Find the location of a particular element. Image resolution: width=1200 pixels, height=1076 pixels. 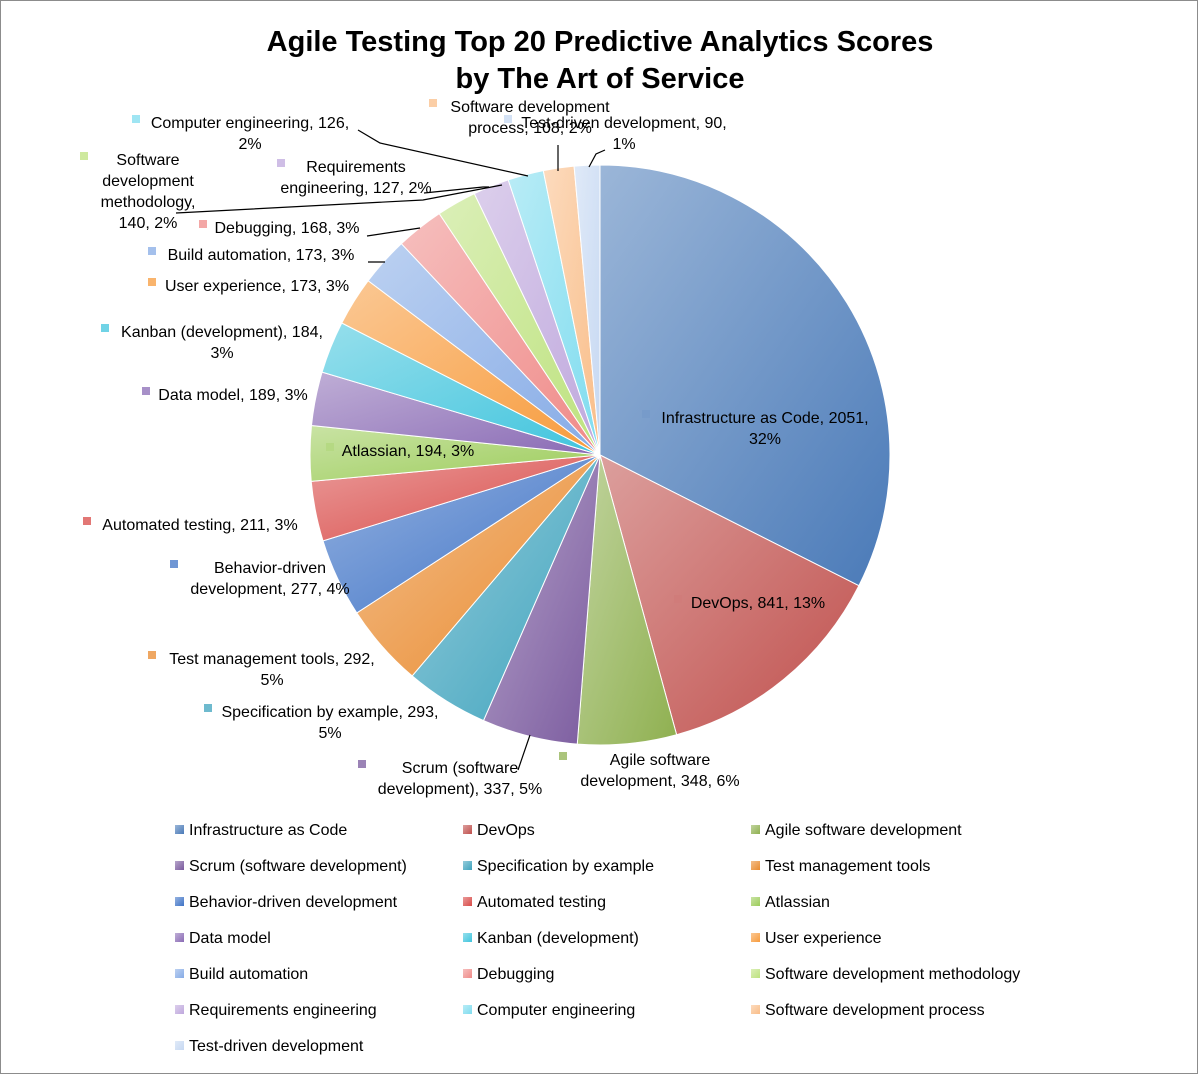

data-label-swatch-atlassian is located at coordinates (330, 447).